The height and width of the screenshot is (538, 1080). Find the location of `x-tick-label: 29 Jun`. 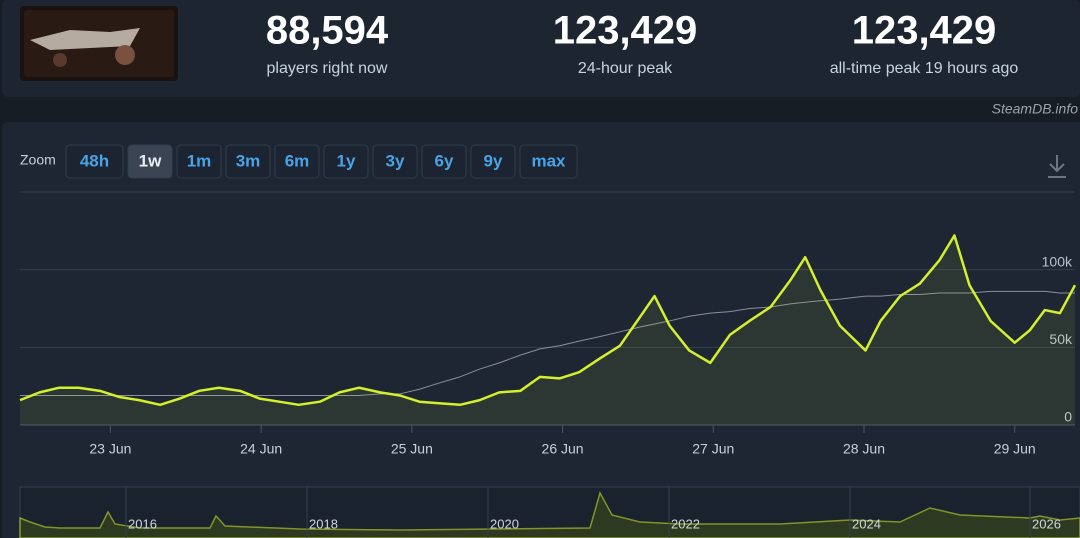

x-tick-label: 29 Jun is located at coordinates (1015, 449).